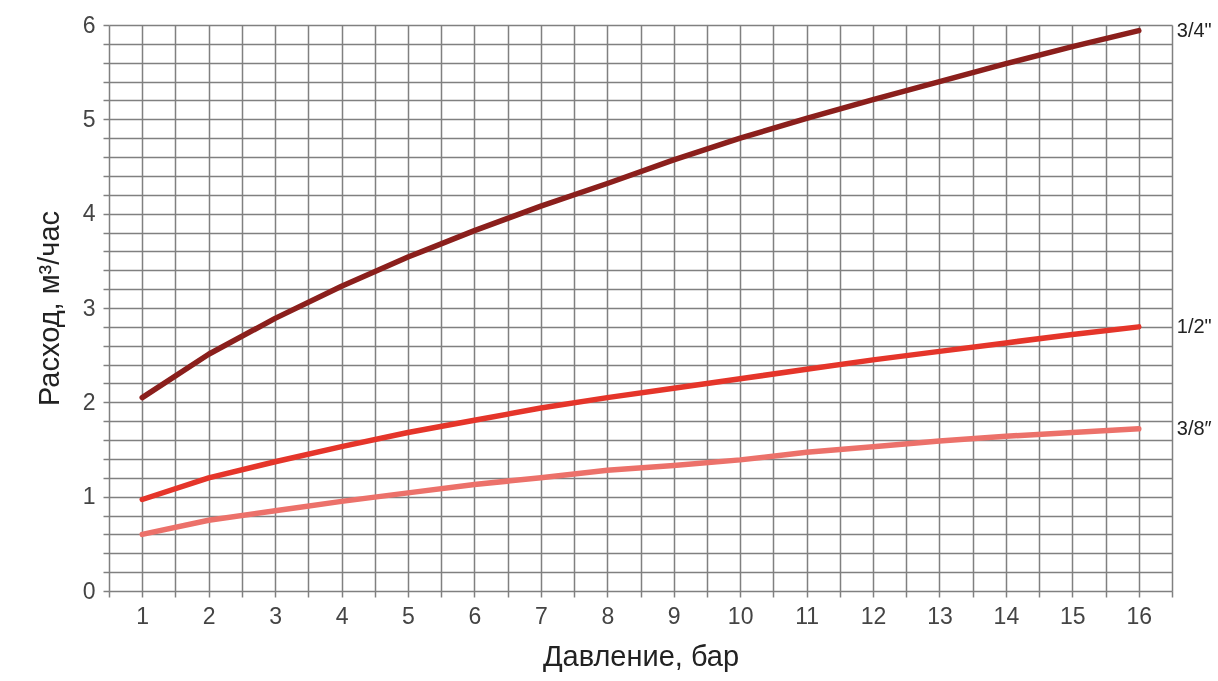  What do you see at coordinates (475, 615) in the screenshot?
I see `x-tick-label: 6` at bounding box center [475, 615].